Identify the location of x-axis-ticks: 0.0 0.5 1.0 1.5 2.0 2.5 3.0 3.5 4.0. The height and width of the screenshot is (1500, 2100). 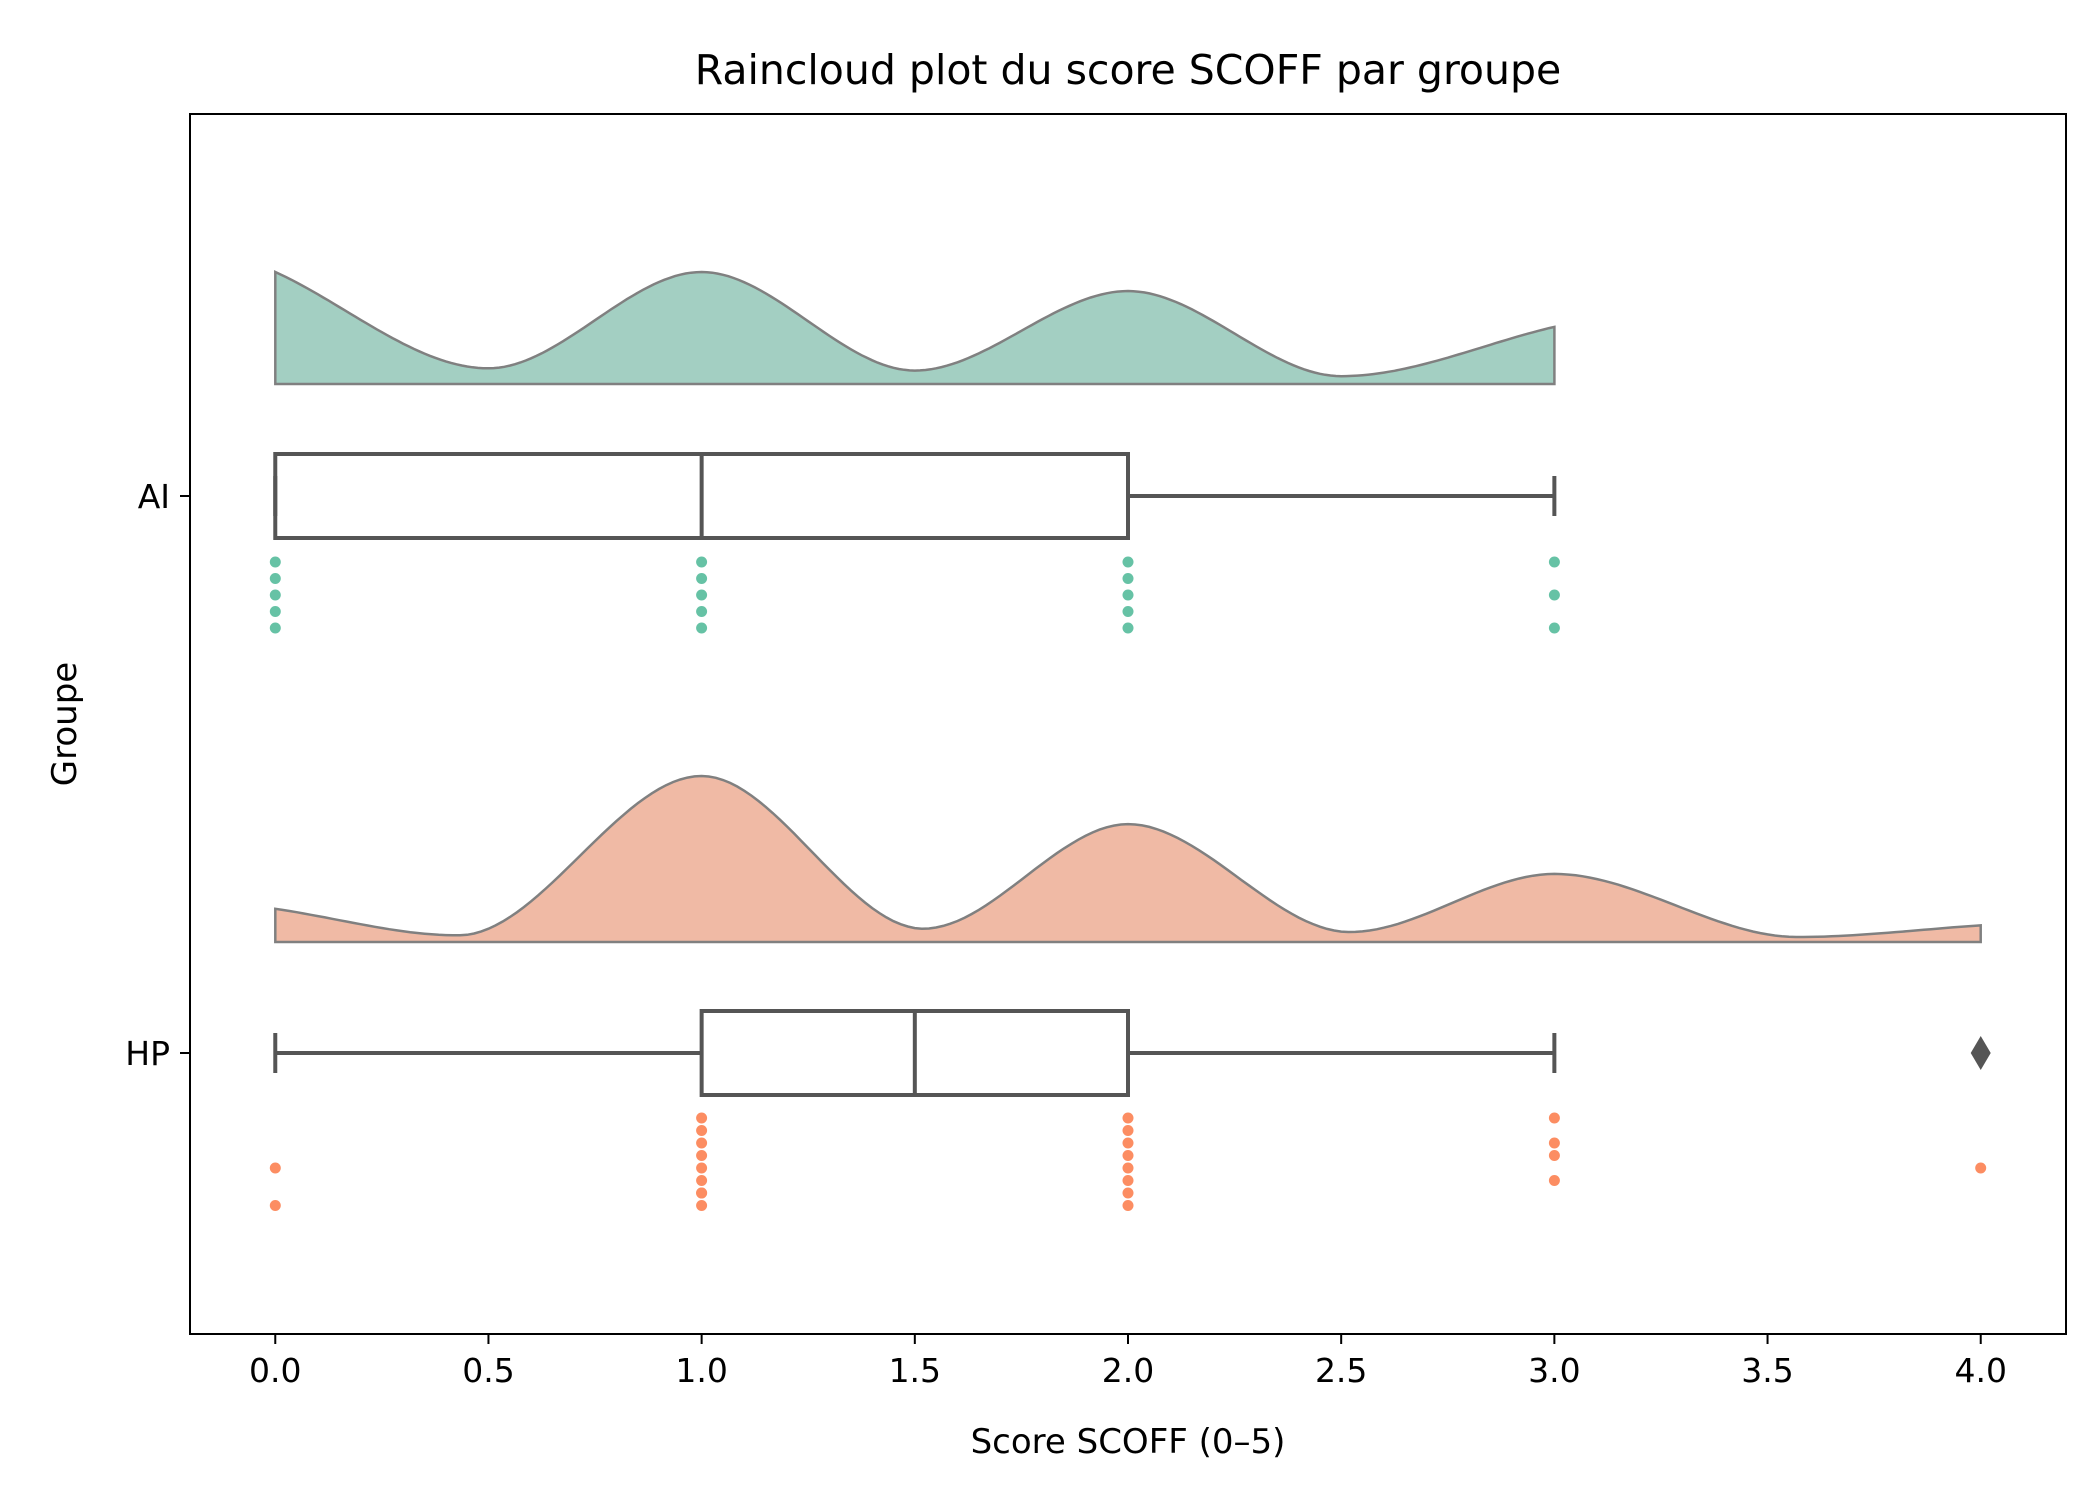
(1128, 1362).